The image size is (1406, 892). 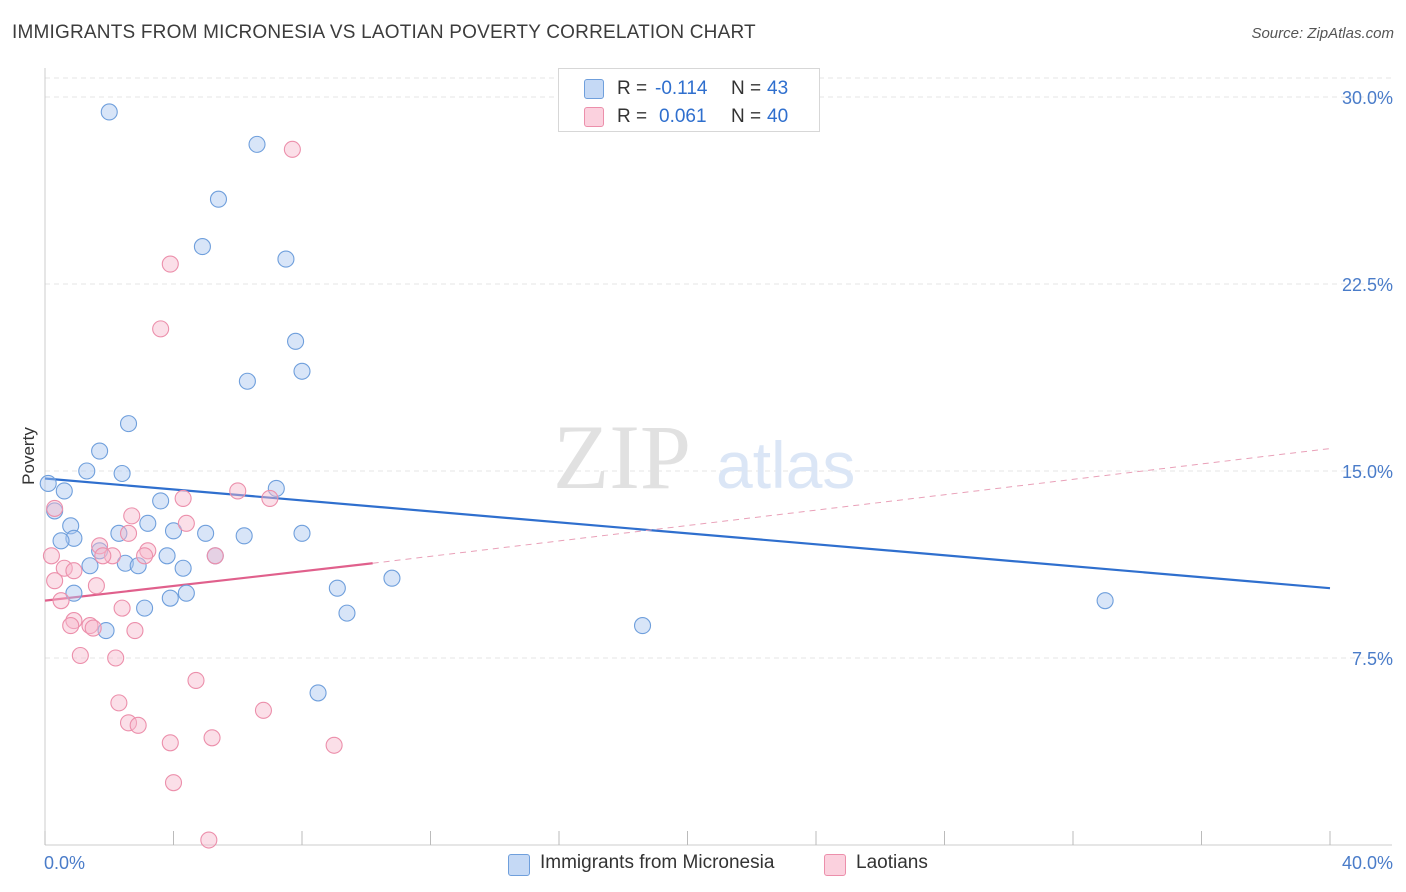 I want to click on y-tick-label: 30.0%, so click(x=1367, y=98).